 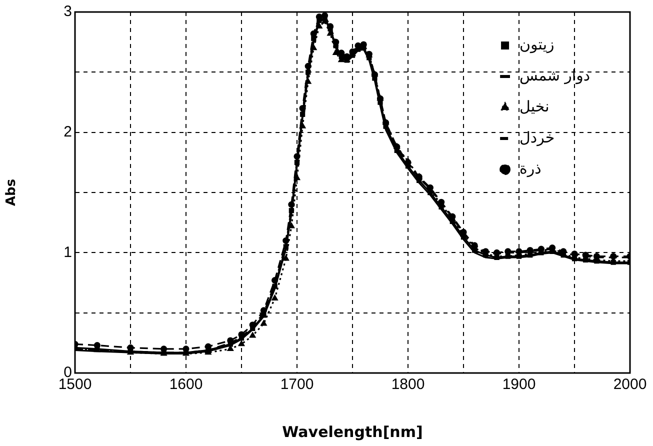 I want to click on x-tick-label: 1700, so click(x=297, y=385).